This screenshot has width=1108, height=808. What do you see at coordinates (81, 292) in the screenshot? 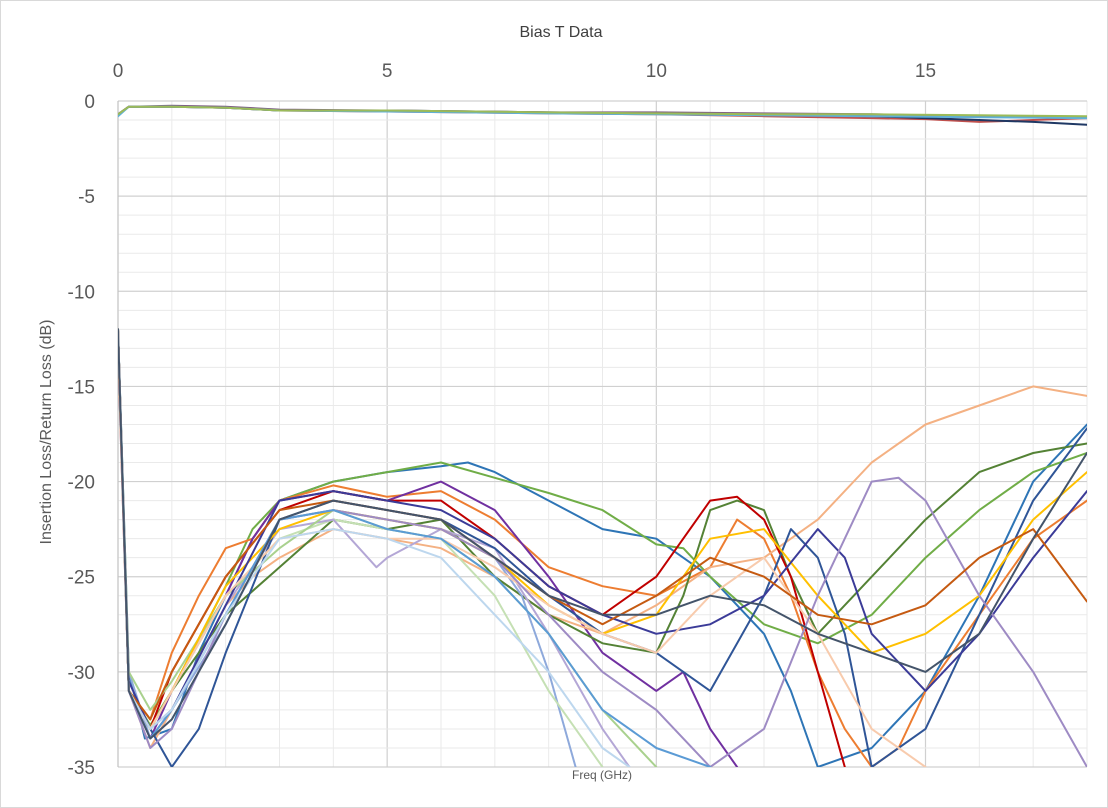
I see `y-tick-label: -10` at bounding box center [81, 292].